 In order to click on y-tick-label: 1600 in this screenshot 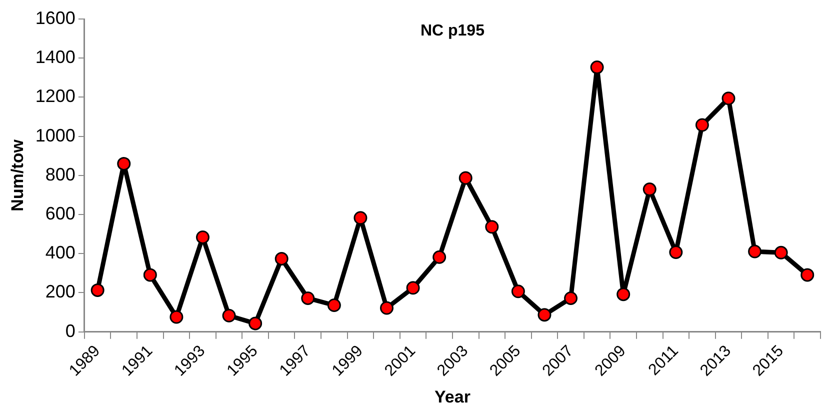, I will do `click(55, 18)`.